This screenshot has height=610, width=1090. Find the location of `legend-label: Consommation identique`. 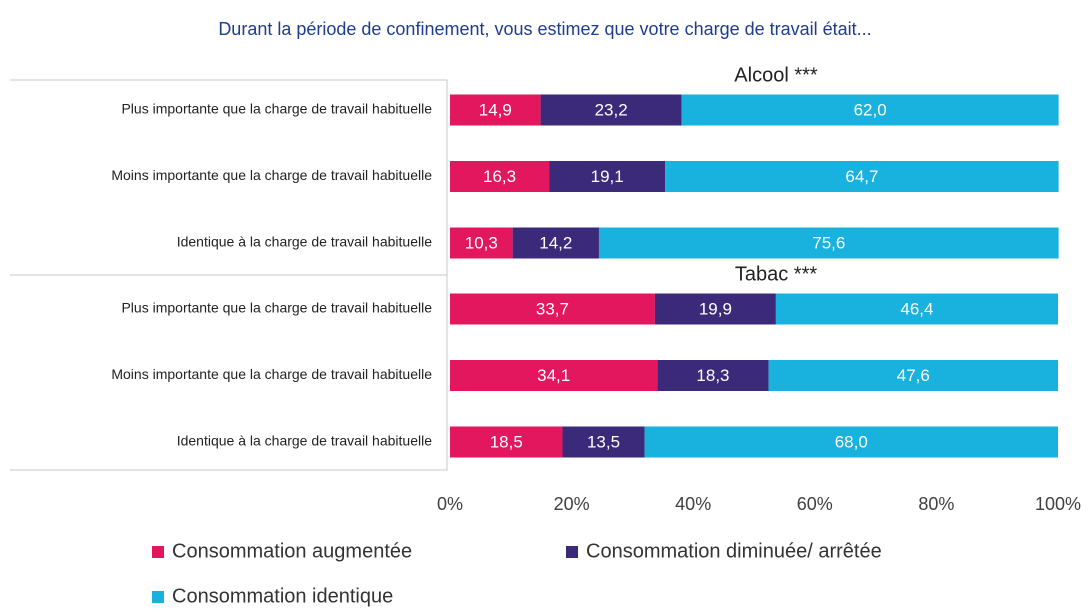

legend-label: Consommation identique is located at coordinates (282, 596).